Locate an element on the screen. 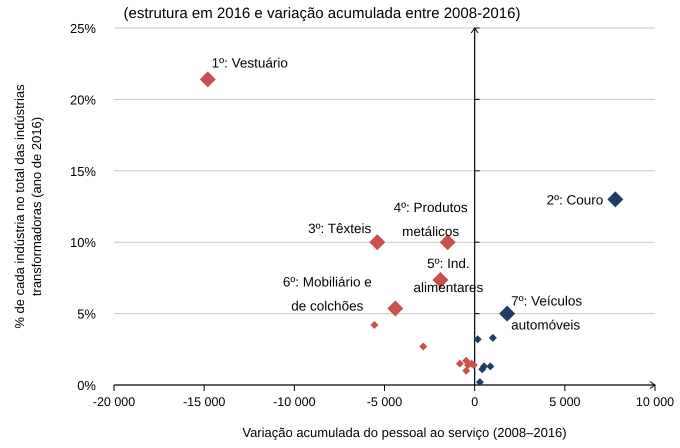  x-tick-label: -15 000 is located at coordinates (204, 402).